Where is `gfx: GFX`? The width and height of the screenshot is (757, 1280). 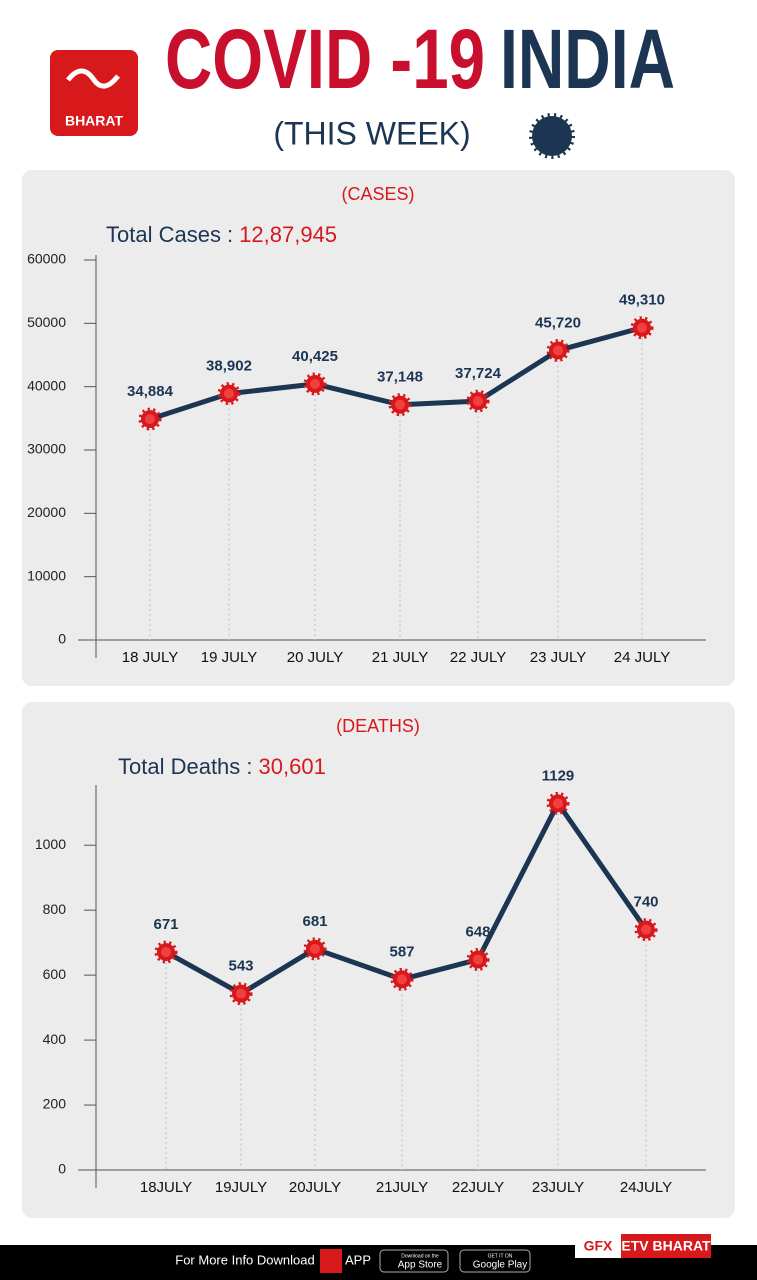 gfx: GFX is located at coordinates (598, 1246).